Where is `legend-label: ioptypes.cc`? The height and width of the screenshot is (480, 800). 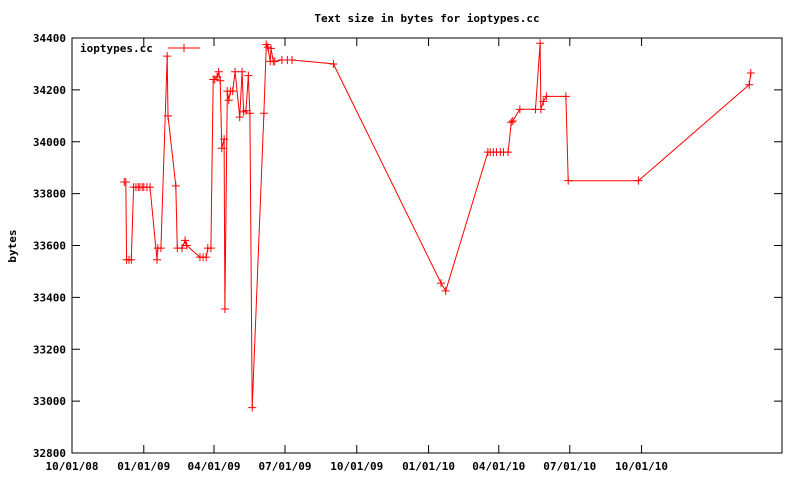 legend-label: ioptypes.cc is located at coordinates (116, 48).